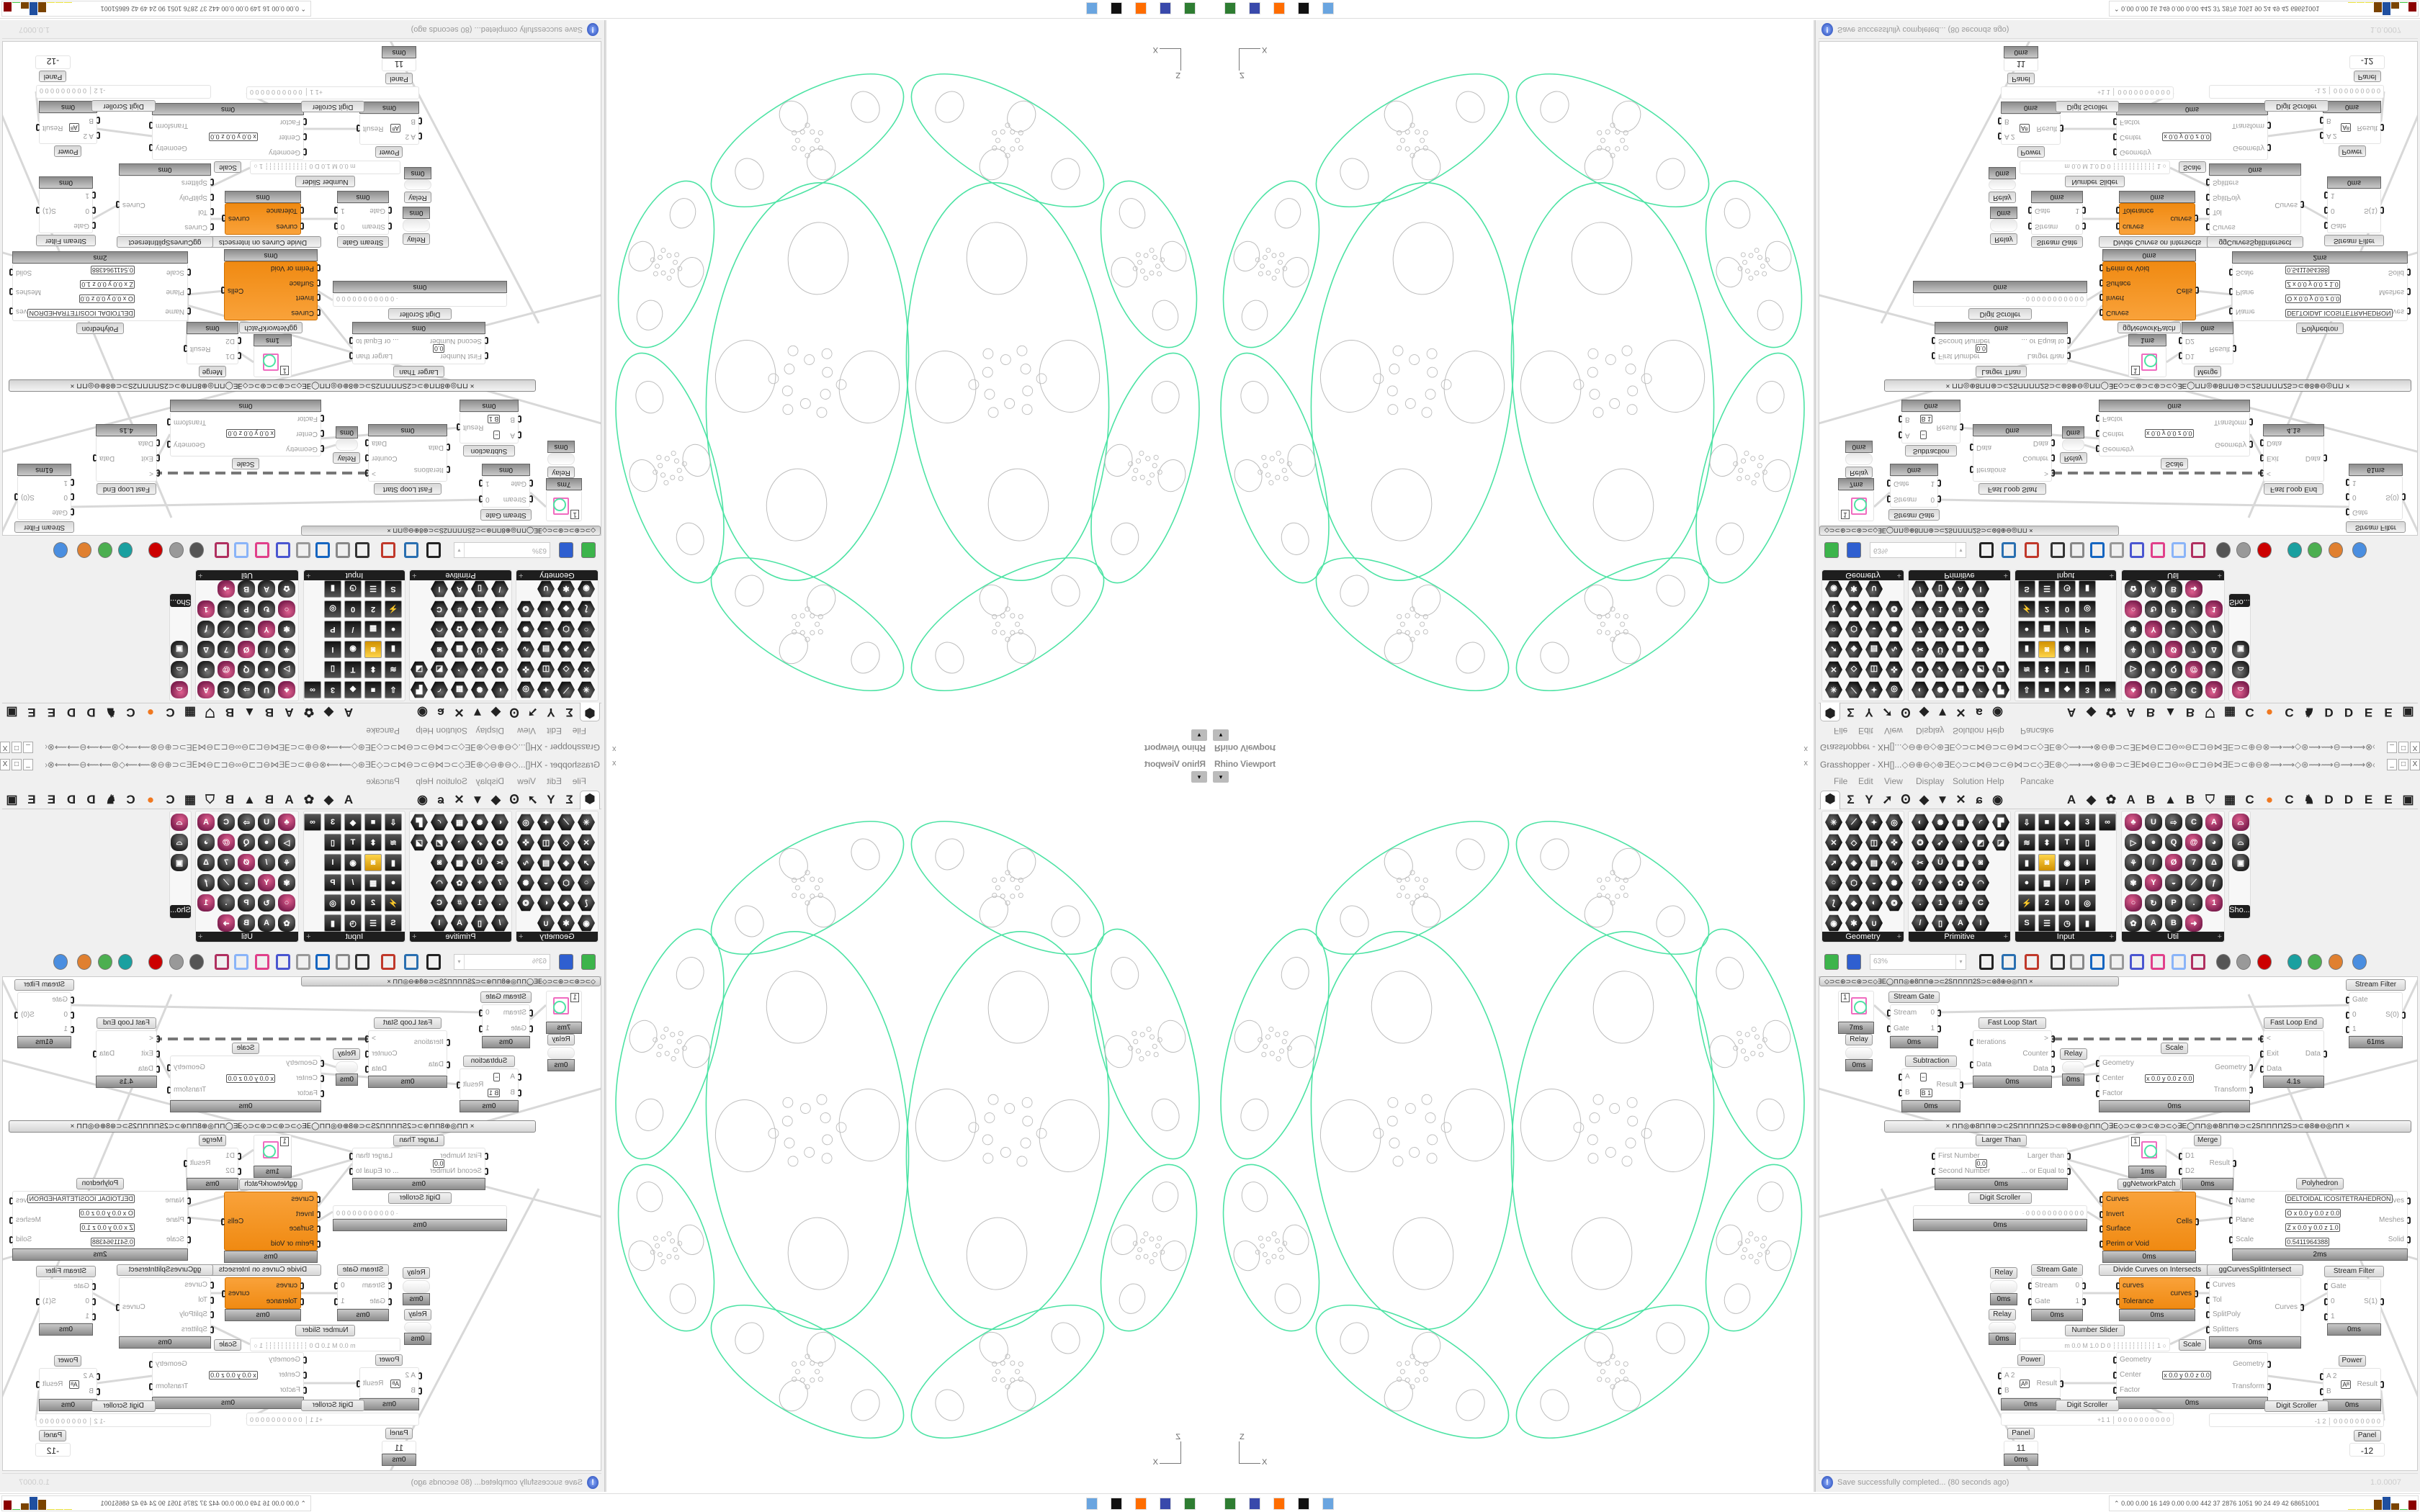  I want to click on component-icon: ▷, so click(2133, 842).